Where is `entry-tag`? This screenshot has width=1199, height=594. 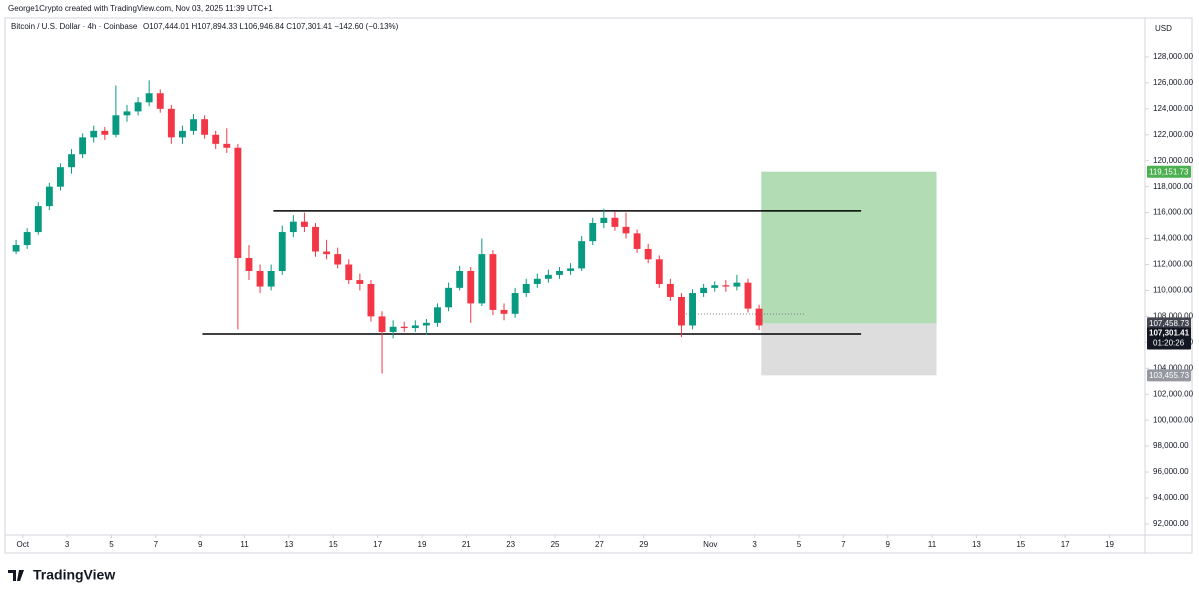
entry-tag is located at coordinates (1169, 323).